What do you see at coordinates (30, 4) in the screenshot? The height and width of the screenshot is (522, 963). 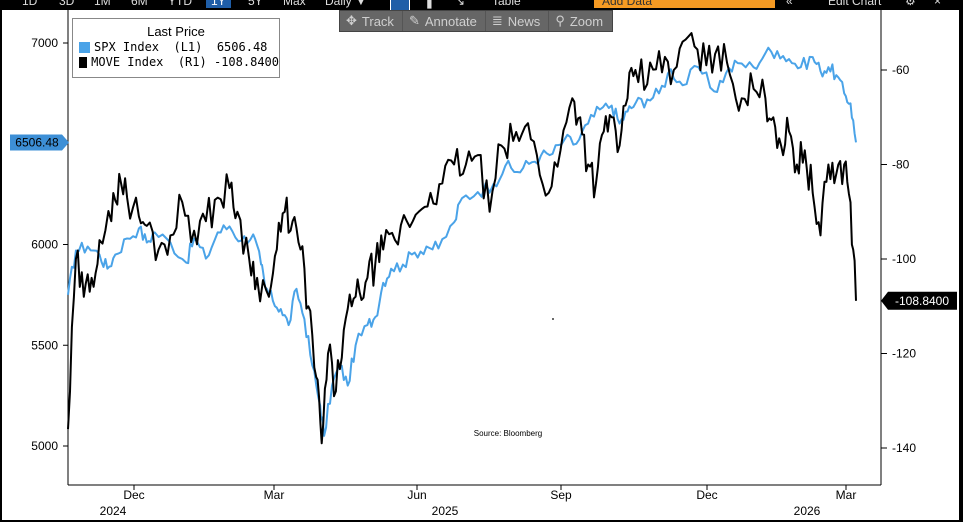 I see `range-1d-button: 1D` at bounding box center [30, 4].